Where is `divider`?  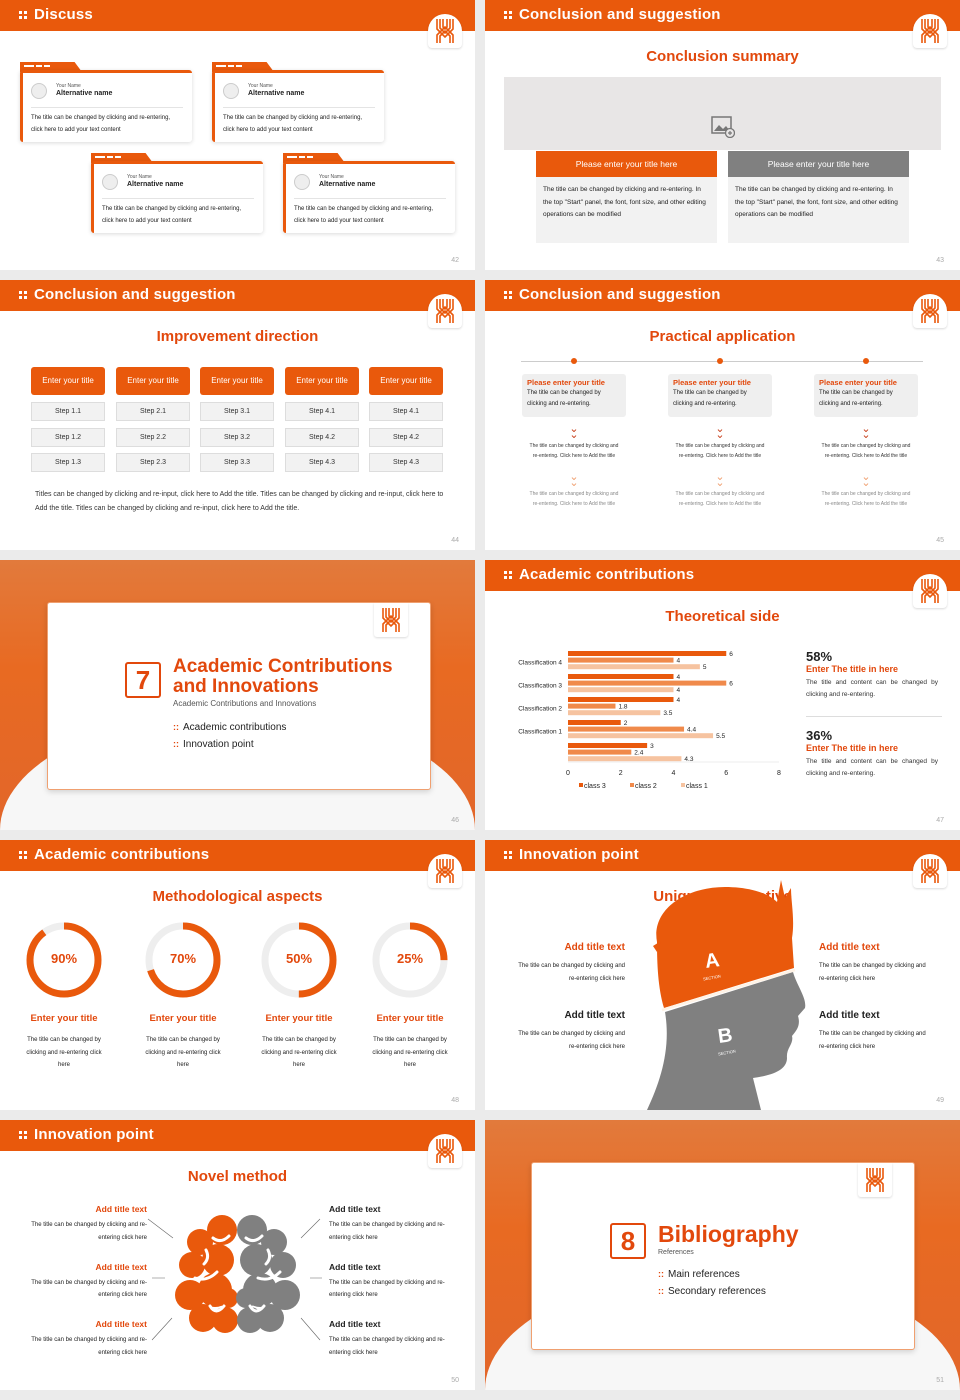 divider is located at coordinates (874, 716).